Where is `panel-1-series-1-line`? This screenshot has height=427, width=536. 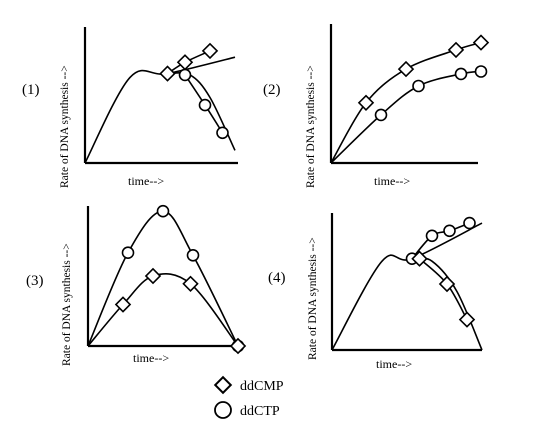 panel-1-series-1-line is located at coordinates (160, 110).